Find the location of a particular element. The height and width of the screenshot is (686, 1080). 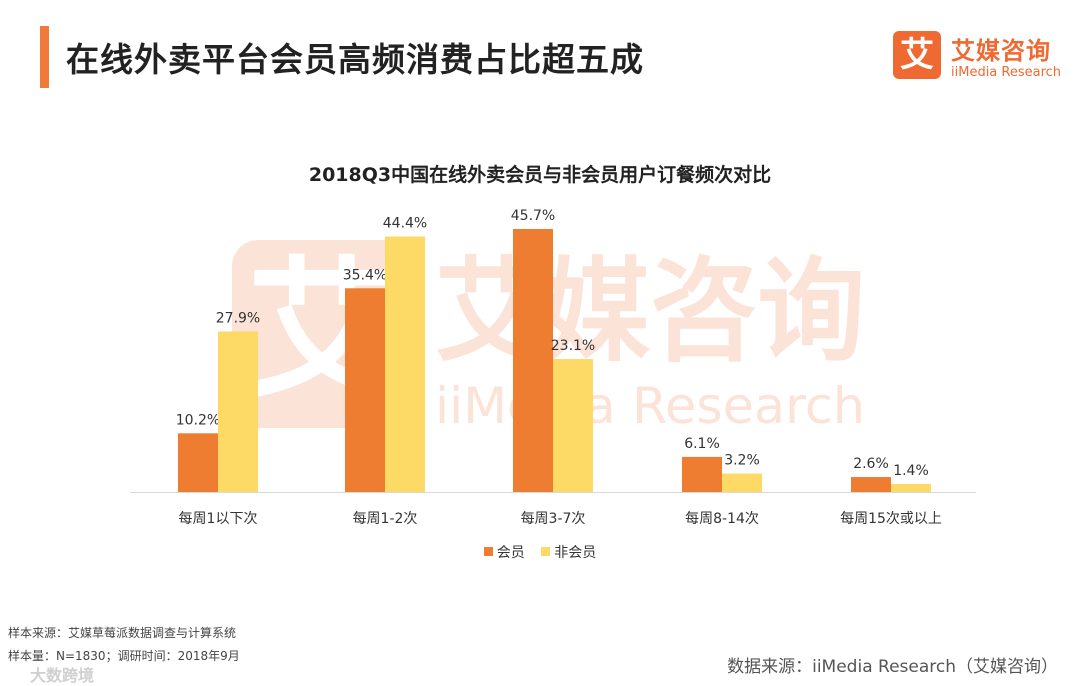

chart-title: 2018Q3中国在线外卖会员与非会员用户订餐频次对比 is located at coordinates (540, 175).